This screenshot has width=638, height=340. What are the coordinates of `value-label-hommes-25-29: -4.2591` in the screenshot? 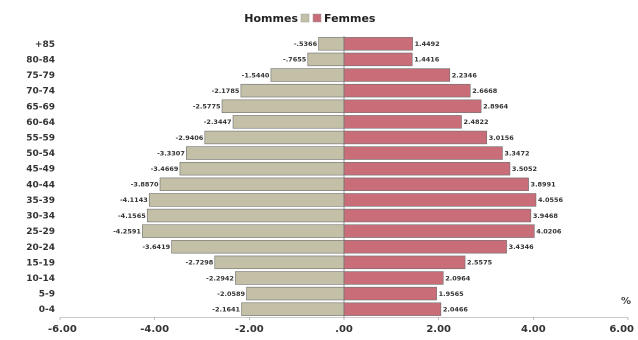 It's located at (127, 231).